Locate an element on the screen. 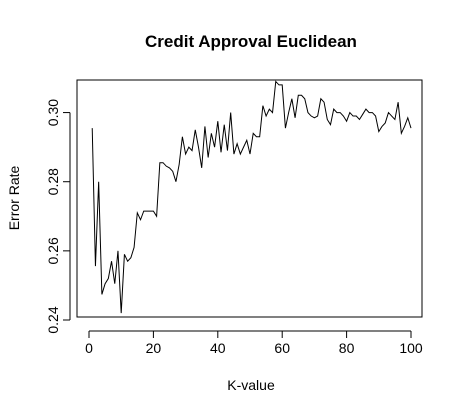  x-tick-label: 100 is located at coordinates (411, 348).